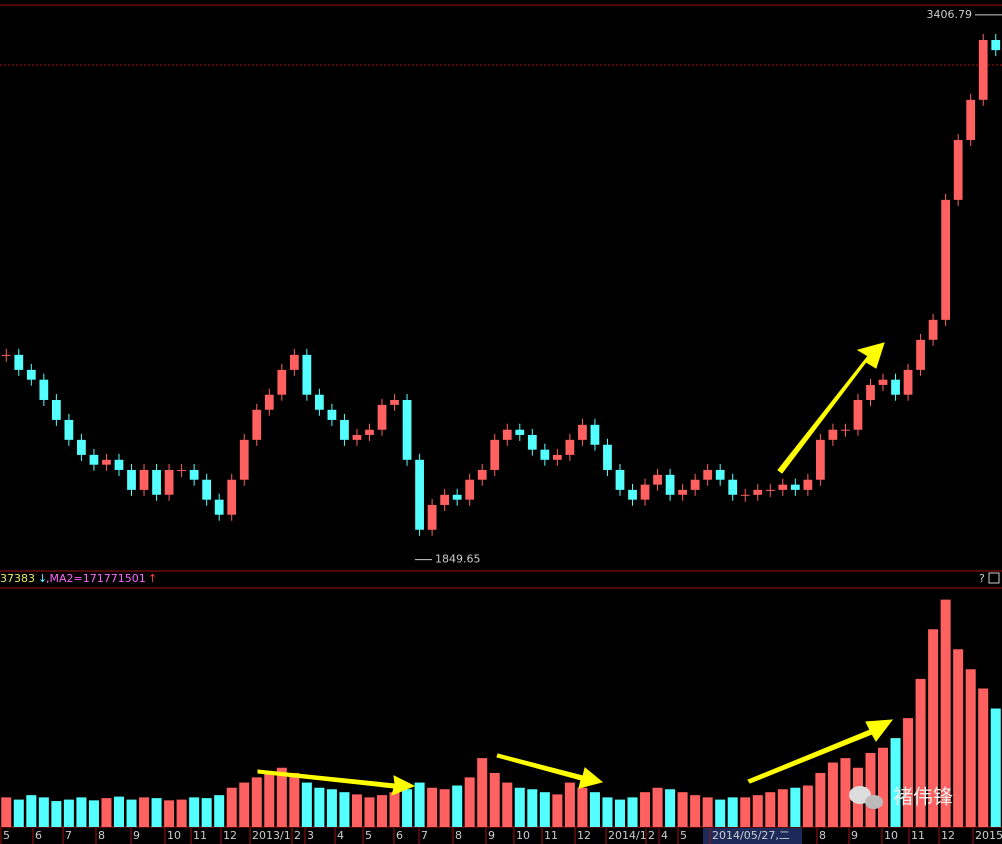 This screenshot has width=1002, height=844. I want to click on x-tick-label: 9, so click(854, 835).